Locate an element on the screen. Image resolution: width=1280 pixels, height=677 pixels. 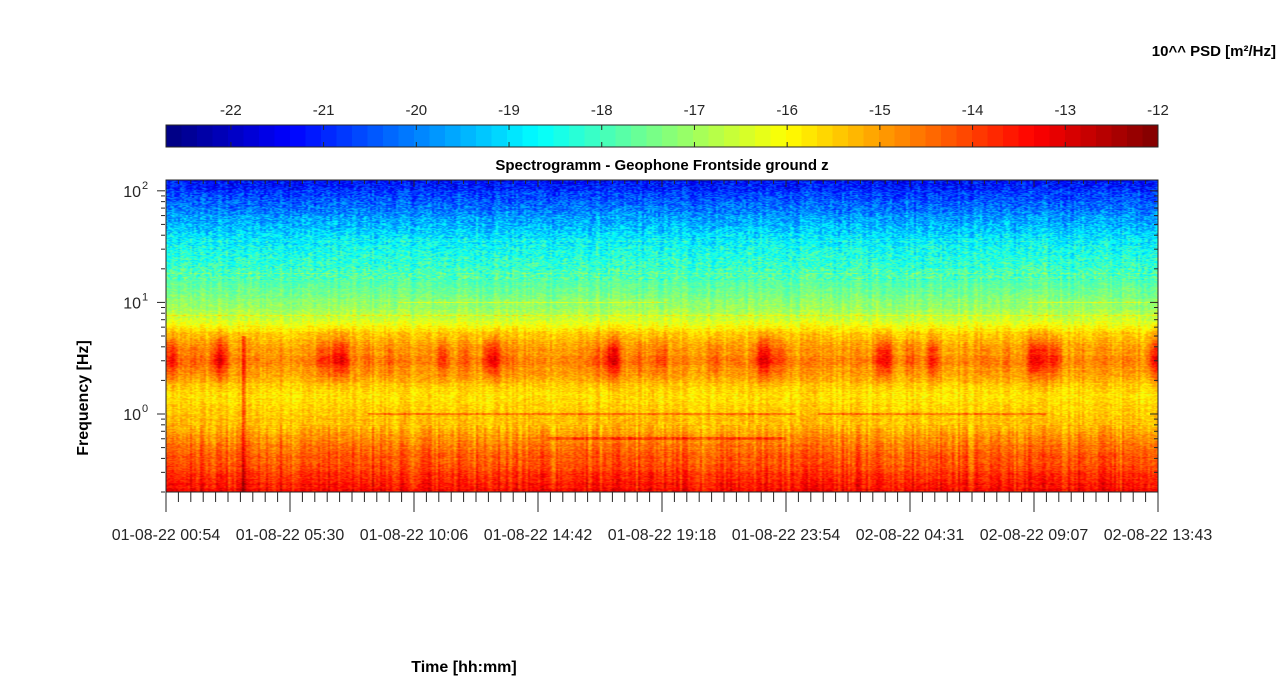
x-tick-label: 02-08-22 09:07 is located at coordinates (1034, 535).